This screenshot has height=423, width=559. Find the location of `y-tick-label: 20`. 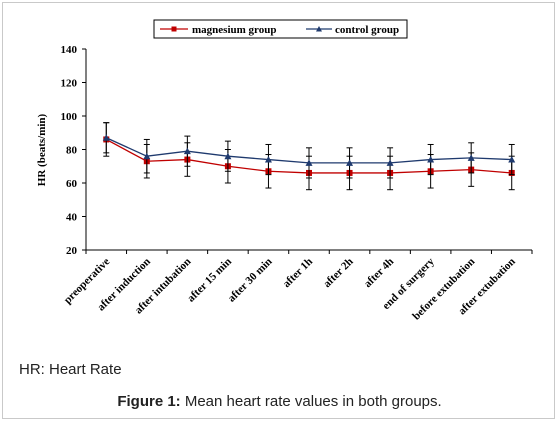

y-tick-label: 20 is located at coordinates (72, 251).